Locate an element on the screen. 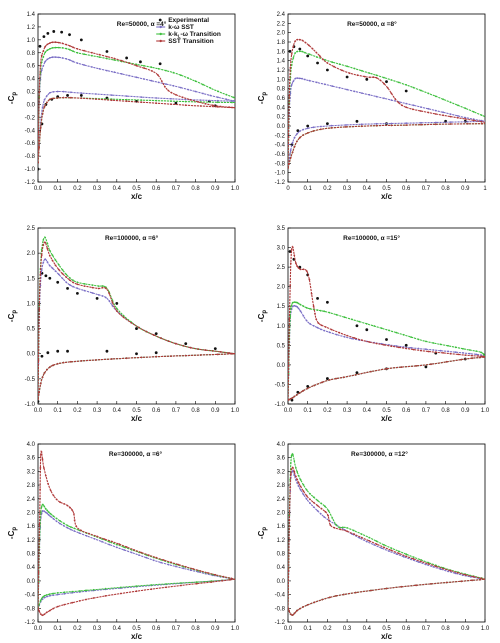 The width and height of the screenshot is (500, 643). x-axis-label: x/c is located at coordinates (137, 636).